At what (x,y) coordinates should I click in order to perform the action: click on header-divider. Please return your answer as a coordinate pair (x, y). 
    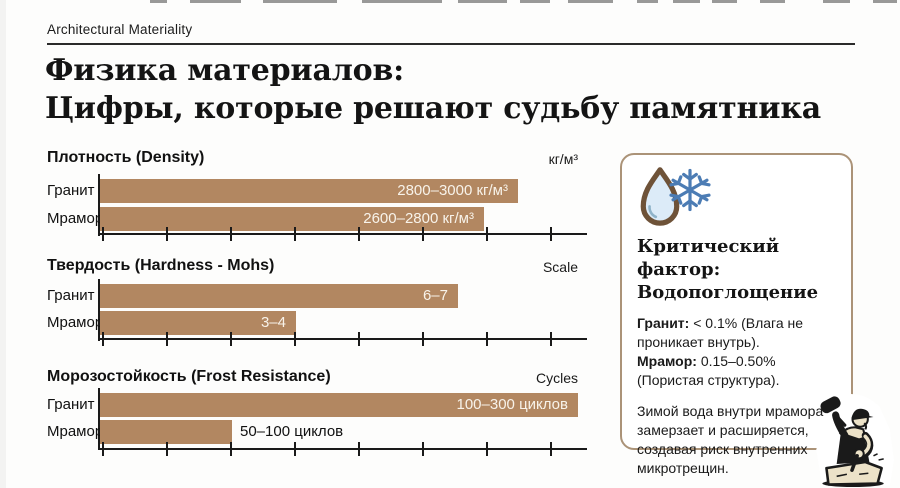
    Looking at the image, I should click on (451, 44).